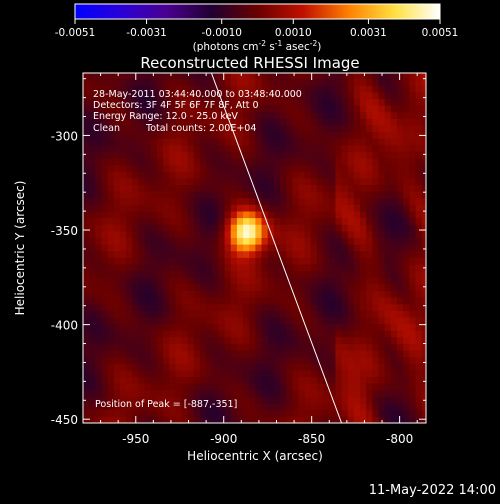 The image size is (500, 504). I want to click on x-tick-label: -900, so click(223, 439).